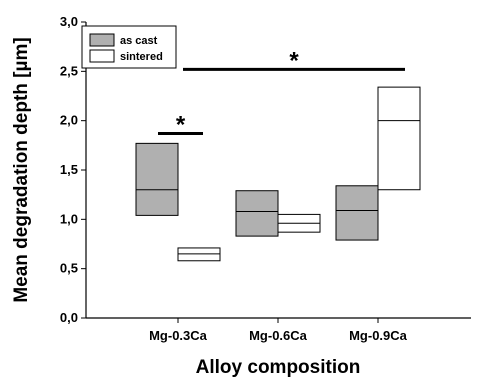  What do you see at coordinates (69, 21) in the screenshot?
I see `y-tick-label: 3,0` at bounding box center [69, 21].